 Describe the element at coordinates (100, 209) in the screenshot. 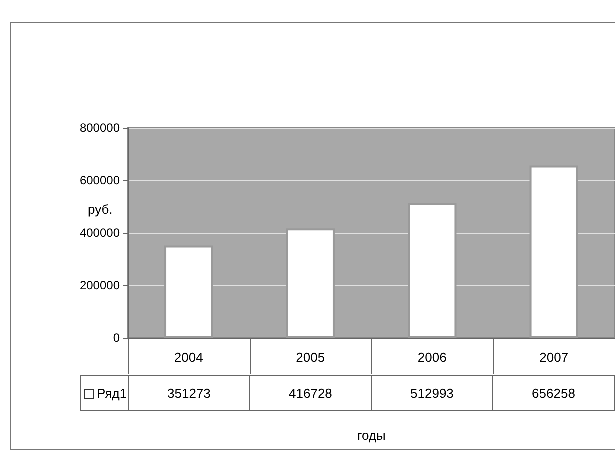

I see `y-axis-title: руб.` at that location.